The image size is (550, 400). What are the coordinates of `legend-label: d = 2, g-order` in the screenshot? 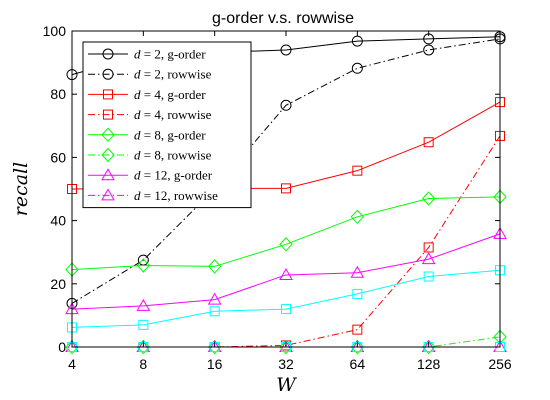 It's located at (170, 54).